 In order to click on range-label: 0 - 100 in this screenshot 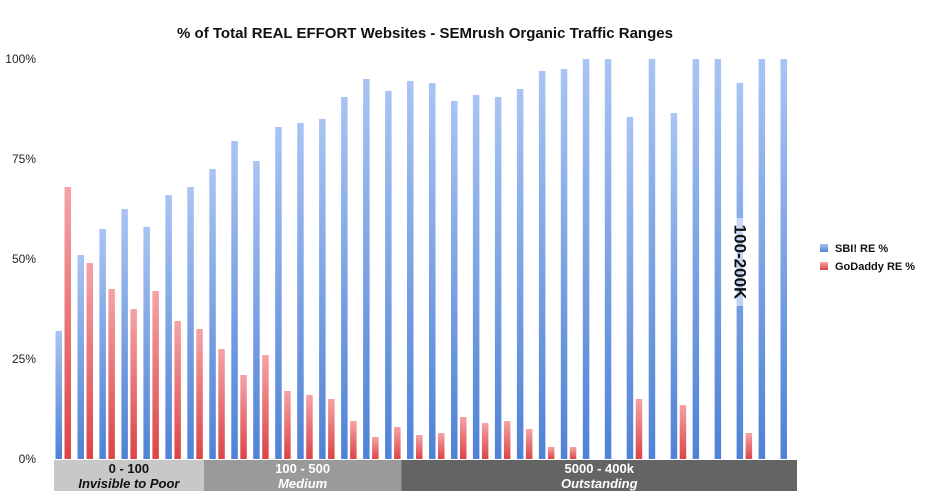, I will do `click(129, 468)`.